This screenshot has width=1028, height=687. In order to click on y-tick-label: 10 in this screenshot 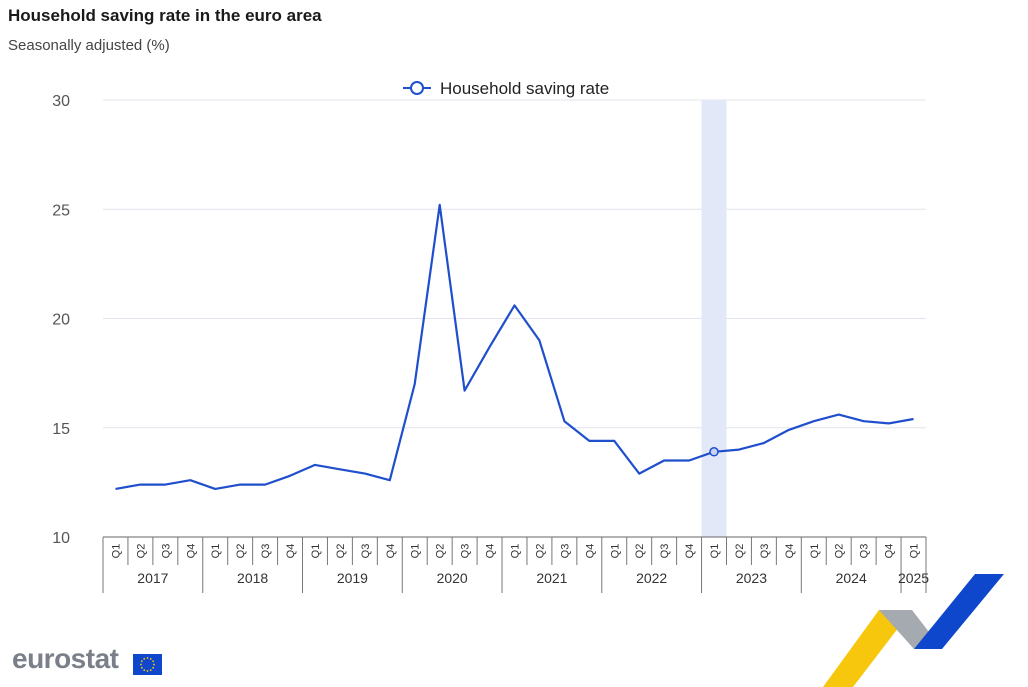, I will do `click(61, 538)`.